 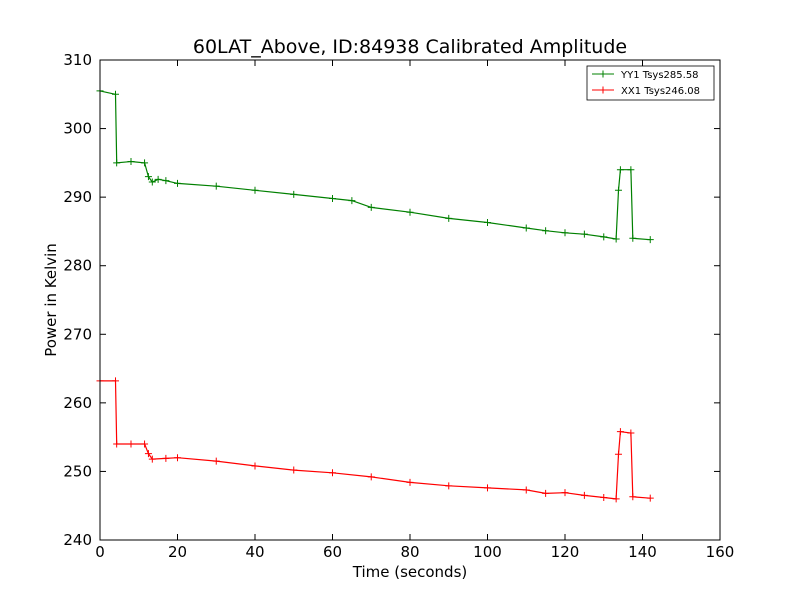 I want to click on x-tick-label: 60, so click(x=332, y=552).